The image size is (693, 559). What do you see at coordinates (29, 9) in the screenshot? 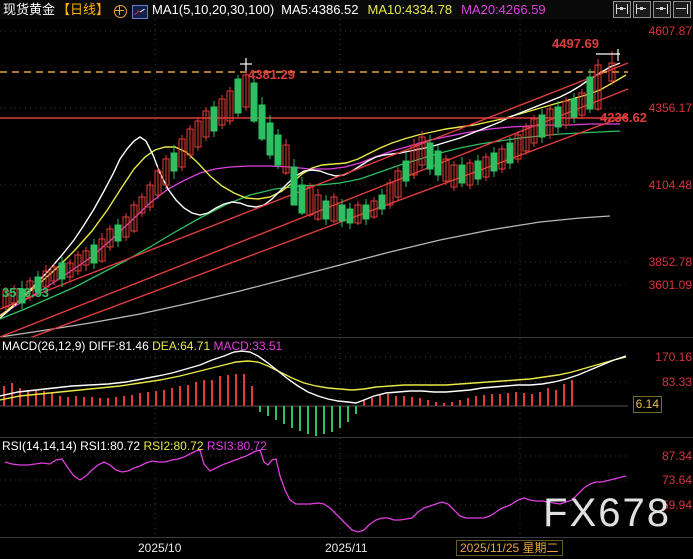
I see `symbol-label: 现货黄金` at bounding box center [29, 9].